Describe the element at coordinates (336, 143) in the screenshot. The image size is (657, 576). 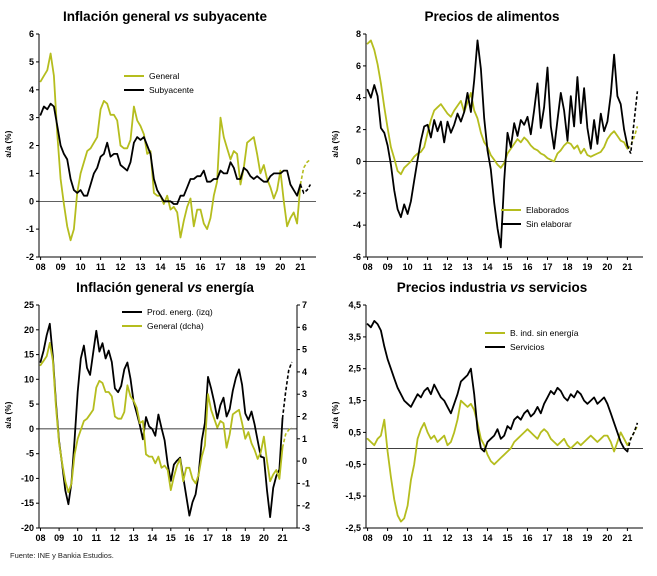
I see `y-axis-label: a/a (%)` at that location.